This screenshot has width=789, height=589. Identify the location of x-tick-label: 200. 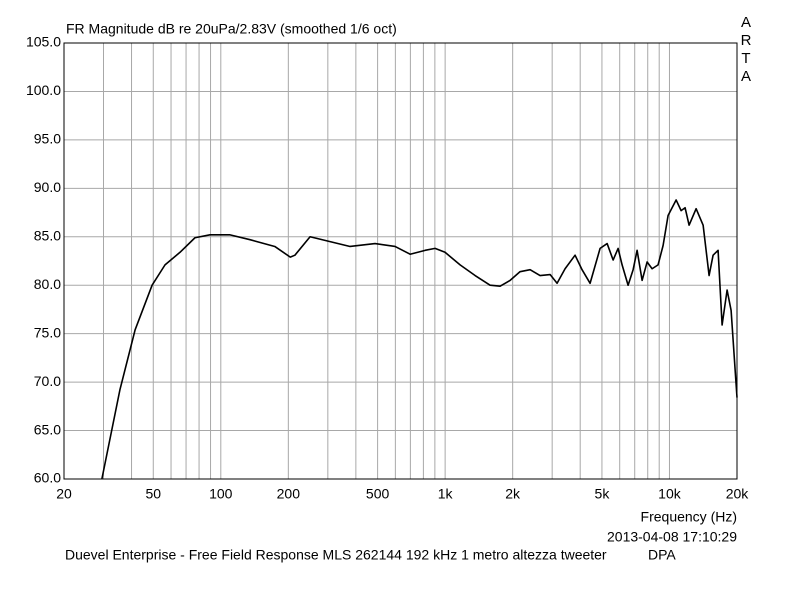
(289, 494).